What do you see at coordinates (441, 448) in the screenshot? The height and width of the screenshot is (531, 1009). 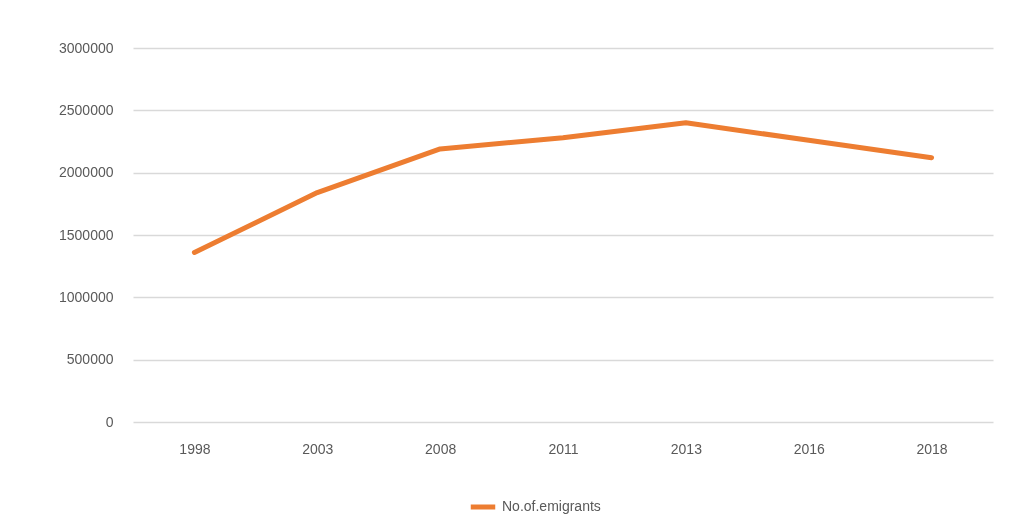 I see `x-tick-label: 2008` at bounding box center [441, 448].